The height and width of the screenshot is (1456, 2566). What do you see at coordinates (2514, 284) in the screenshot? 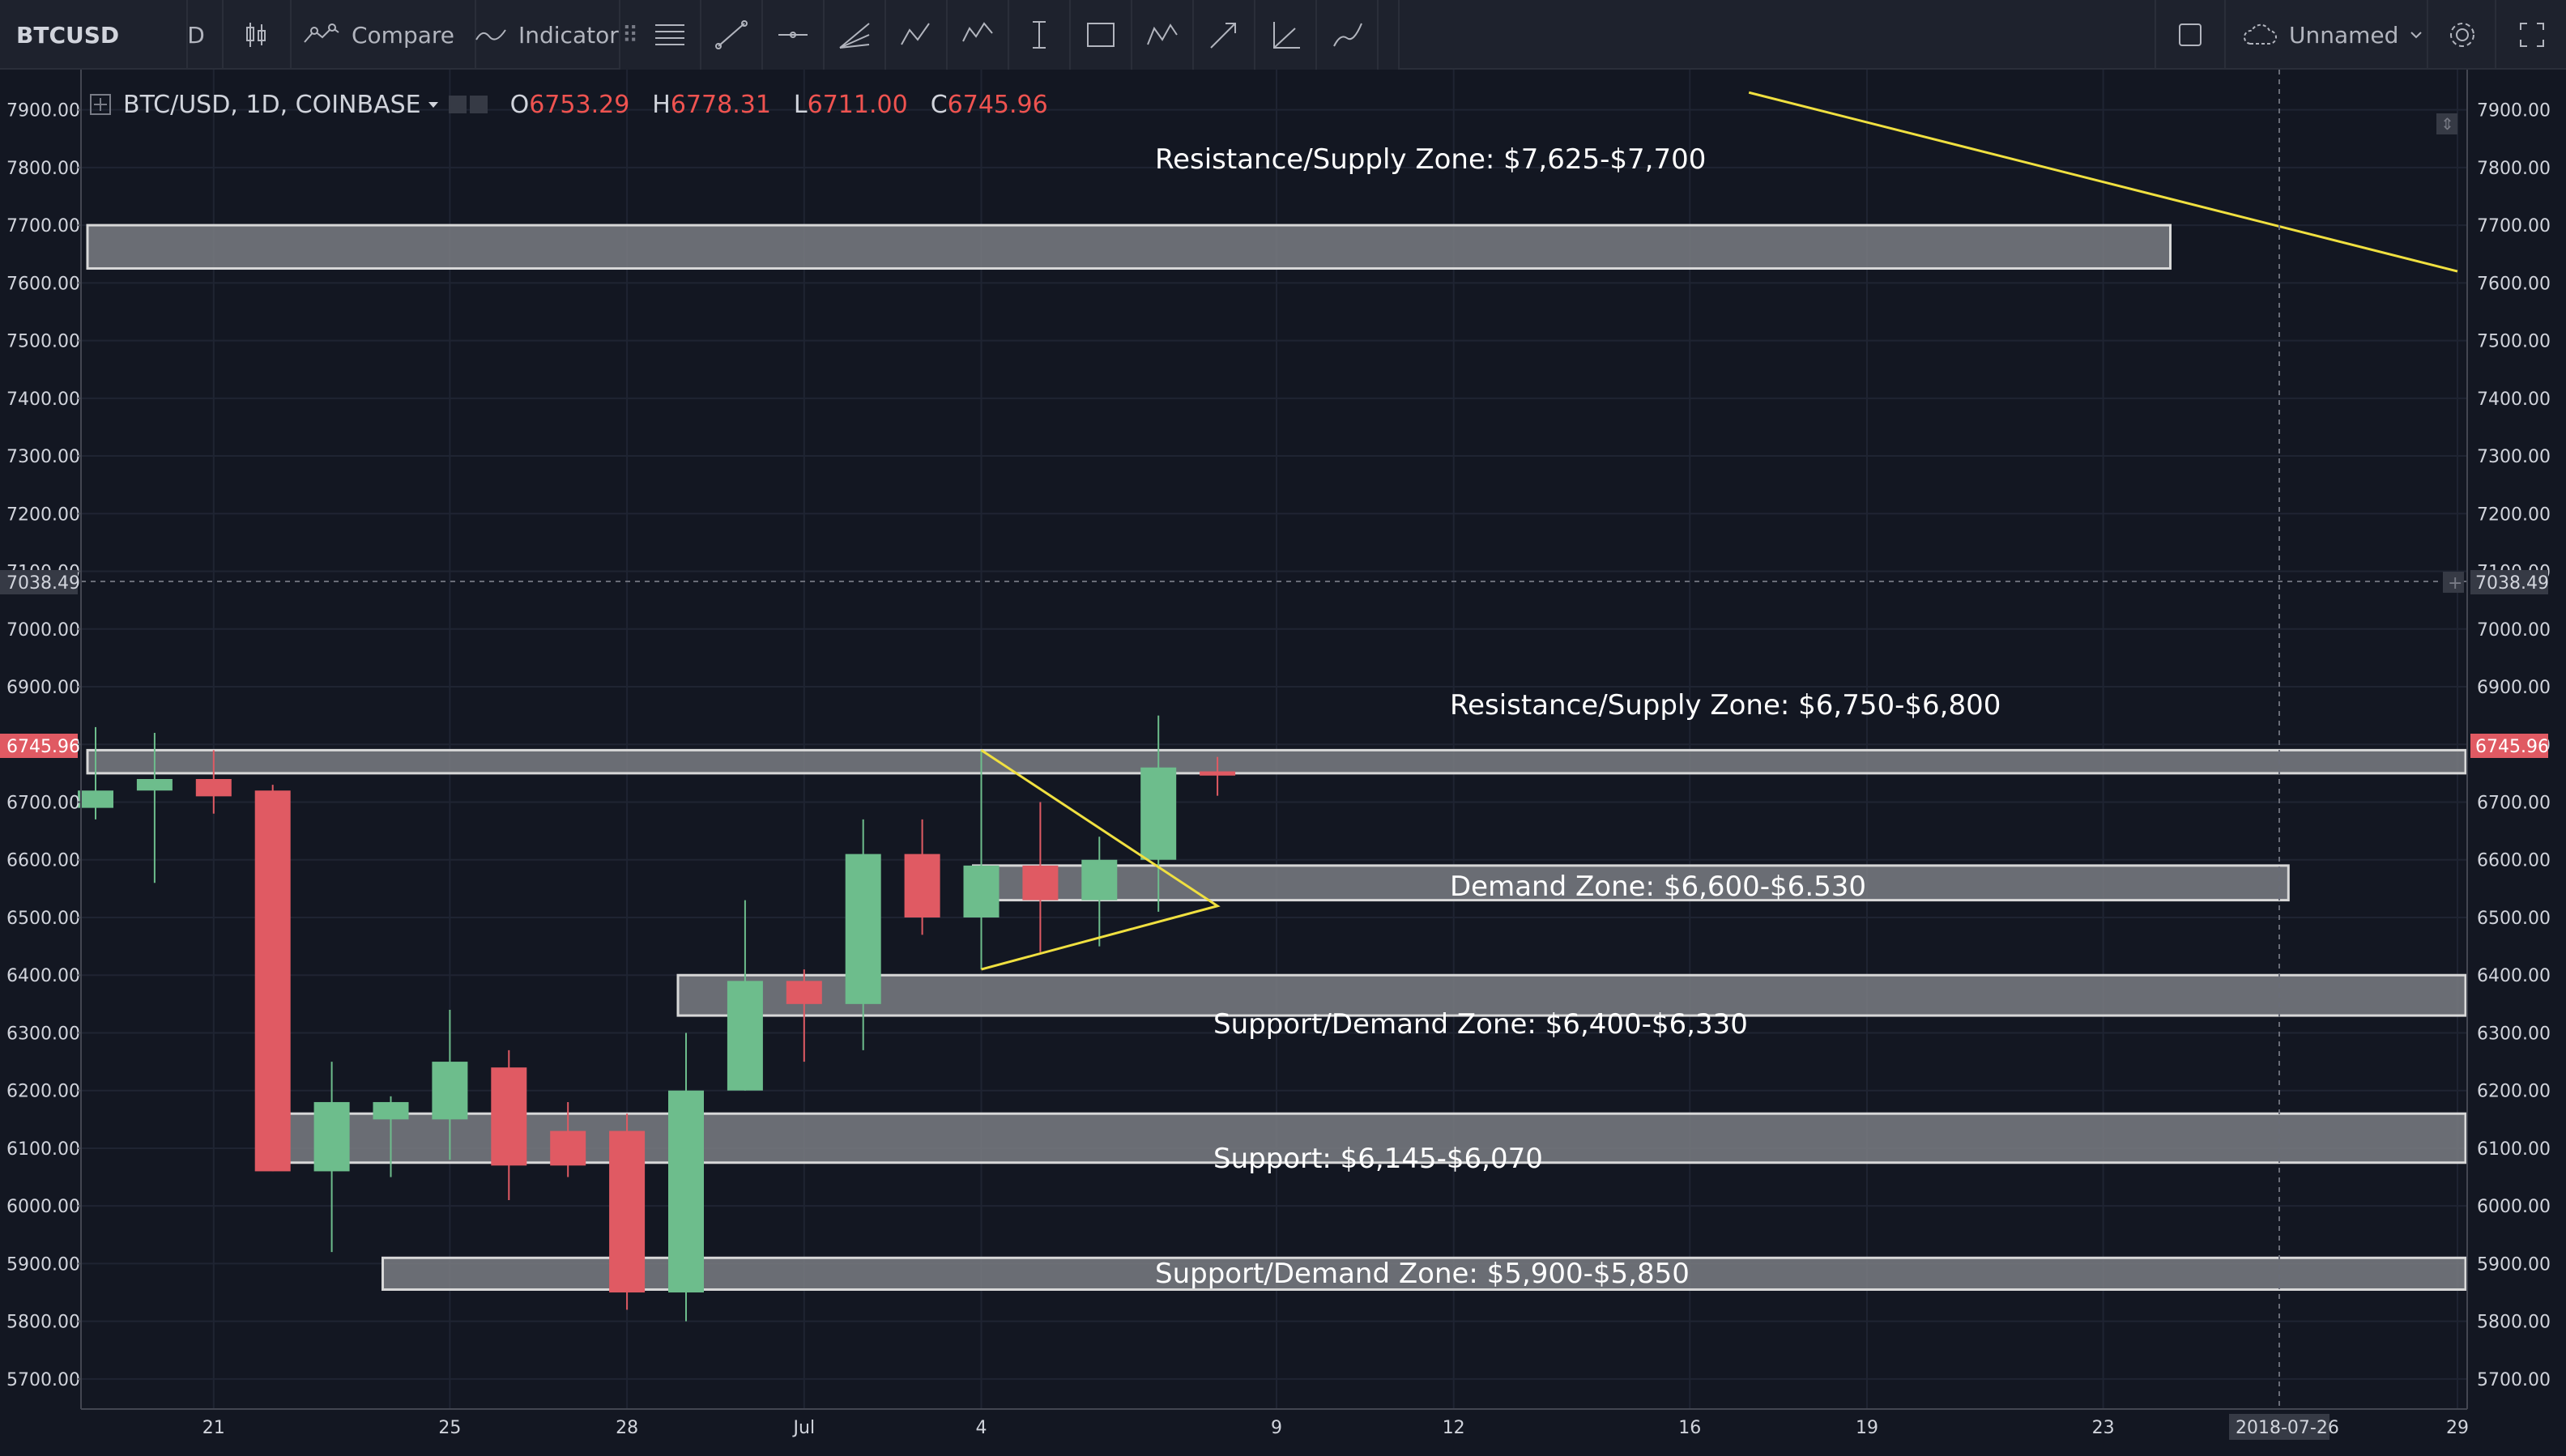
I see `price-tick-label: 7600.00` at bounding box center [2514, 284].